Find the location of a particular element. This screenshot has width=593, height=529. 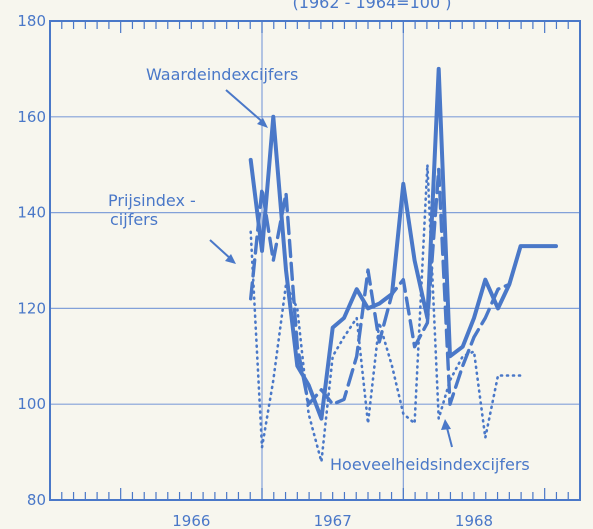

chart-subtitle: (1962 - 1964=100 ) is located at coordinates (372, 6).